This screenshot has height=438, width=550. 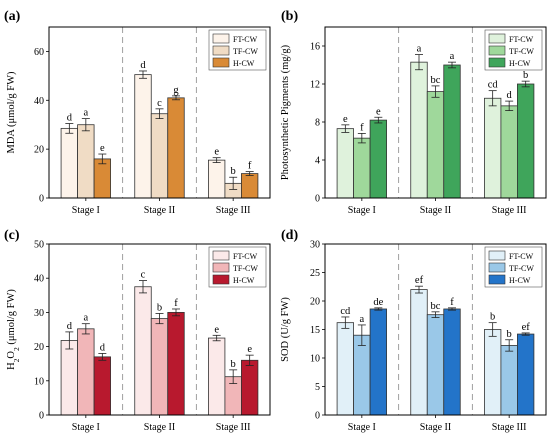 What do you see at coordinates (493, 85) in the screenshot?
I see `significance-label: cd` at bounding box center [493, 85].